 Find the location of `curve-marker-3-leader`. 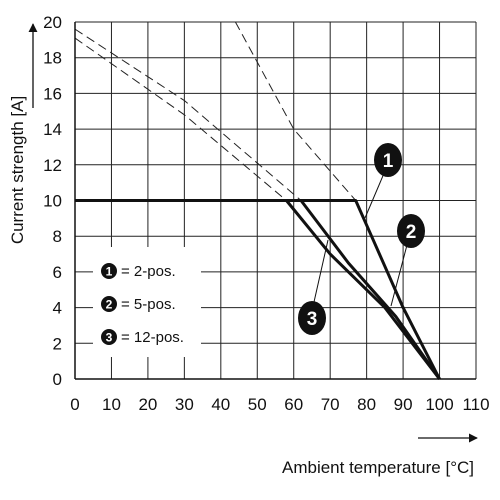

curve-marker-3-leader is located at coordinates (321, 271).